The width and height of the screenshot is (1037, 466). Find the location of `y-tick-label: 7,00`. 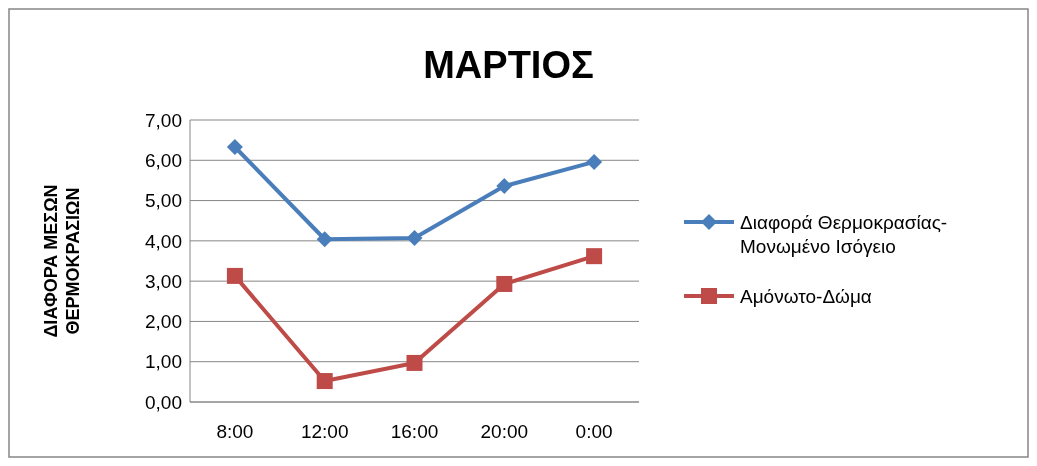

y-tick-label: 7,00 is located at coordinates (163, 120).